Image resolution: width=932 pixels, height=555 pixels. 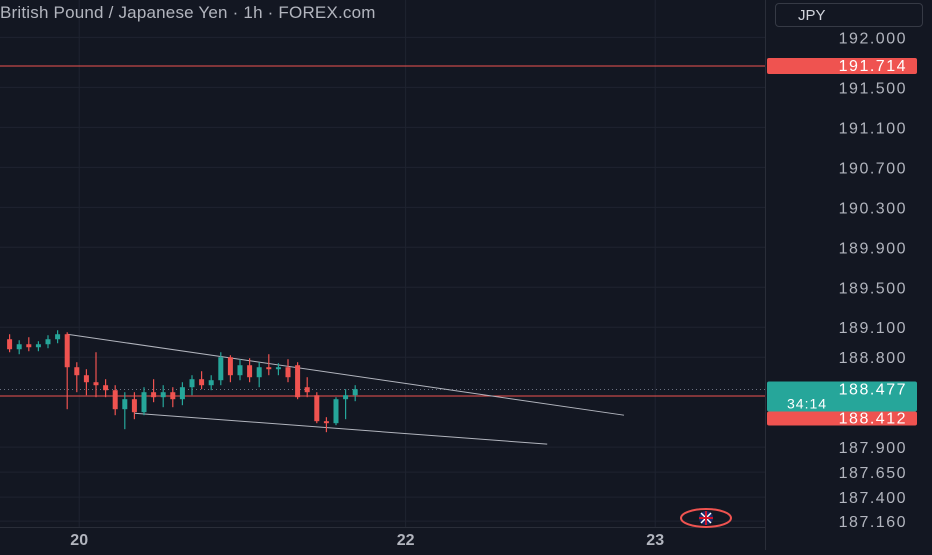 I want to click on y-tick-label: 192.000, so click(x=873, y=38).